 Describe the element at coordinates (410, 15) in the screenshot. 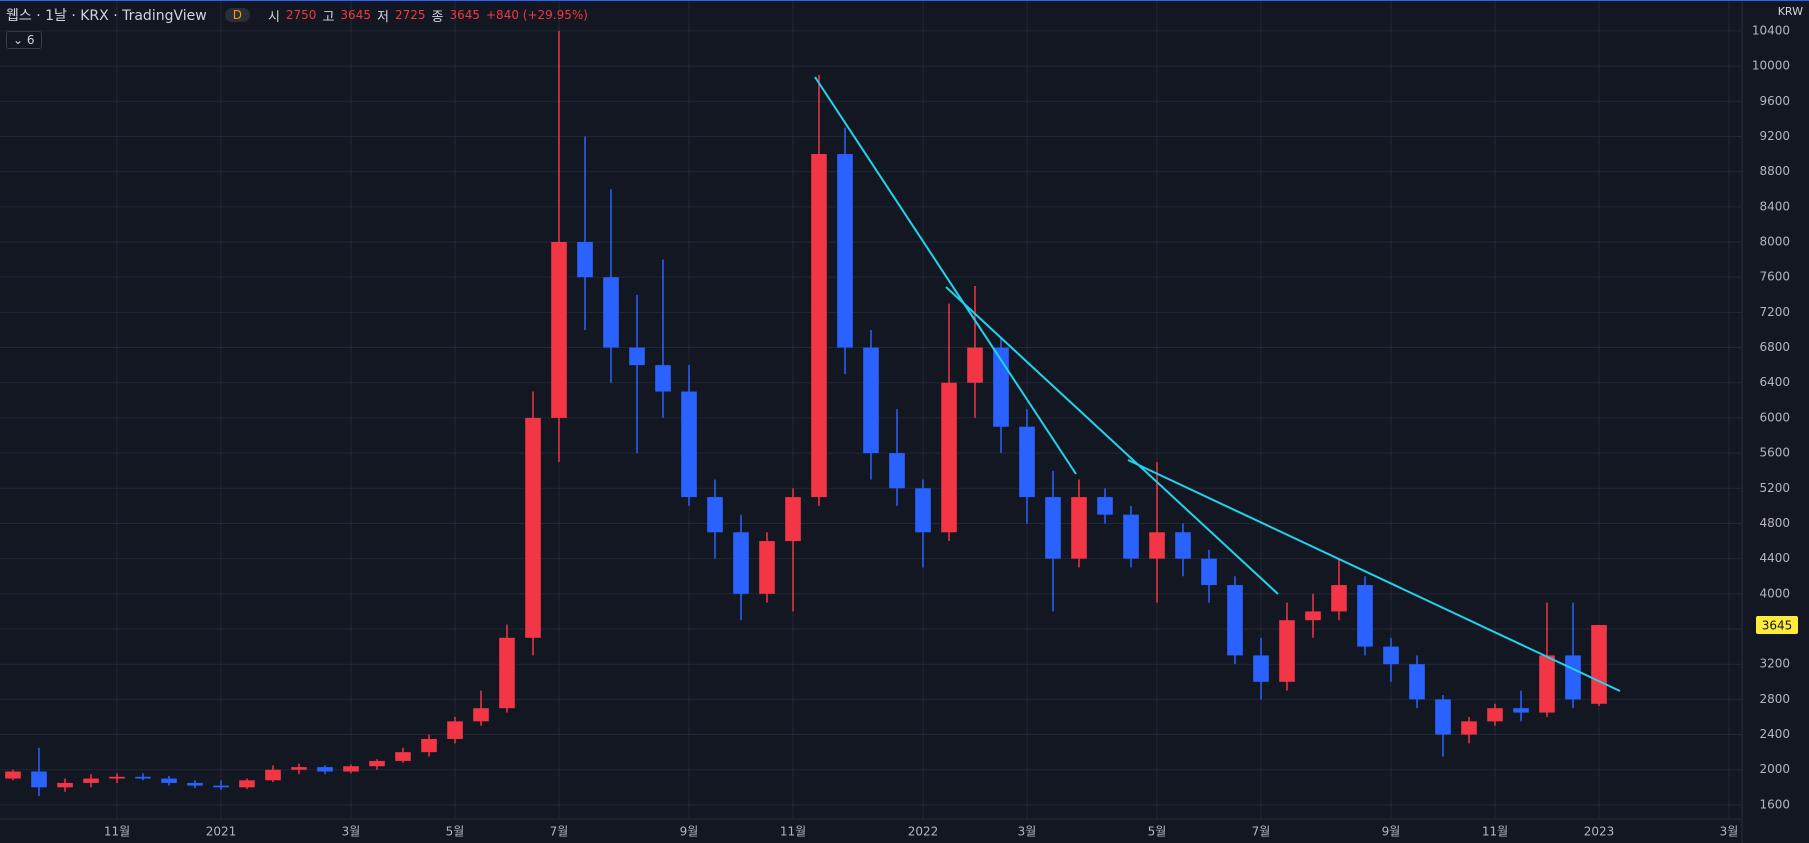

I see `low-value: 2725` at that location.